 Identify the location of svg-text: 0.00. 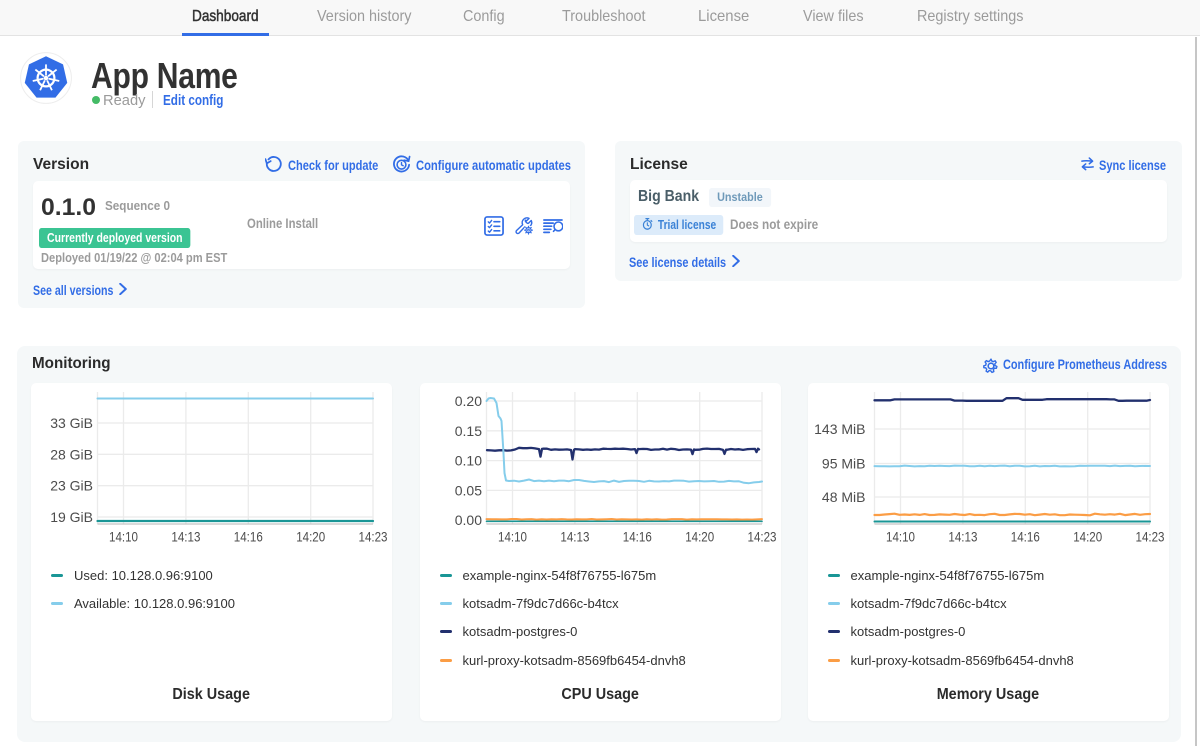
(467, 520).